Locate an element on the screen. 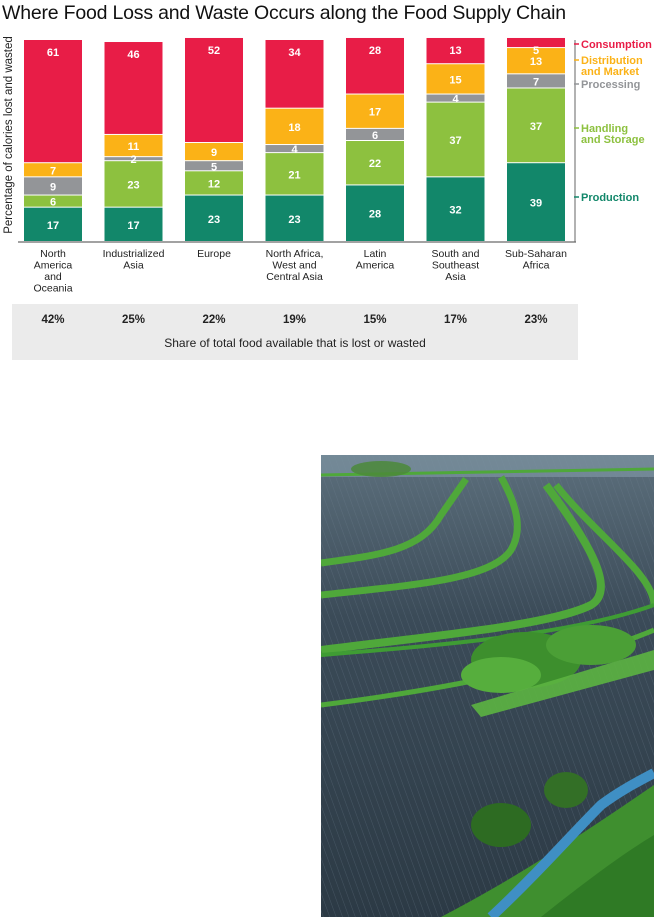  data-label: 61 is located at coordinates (53, 53).